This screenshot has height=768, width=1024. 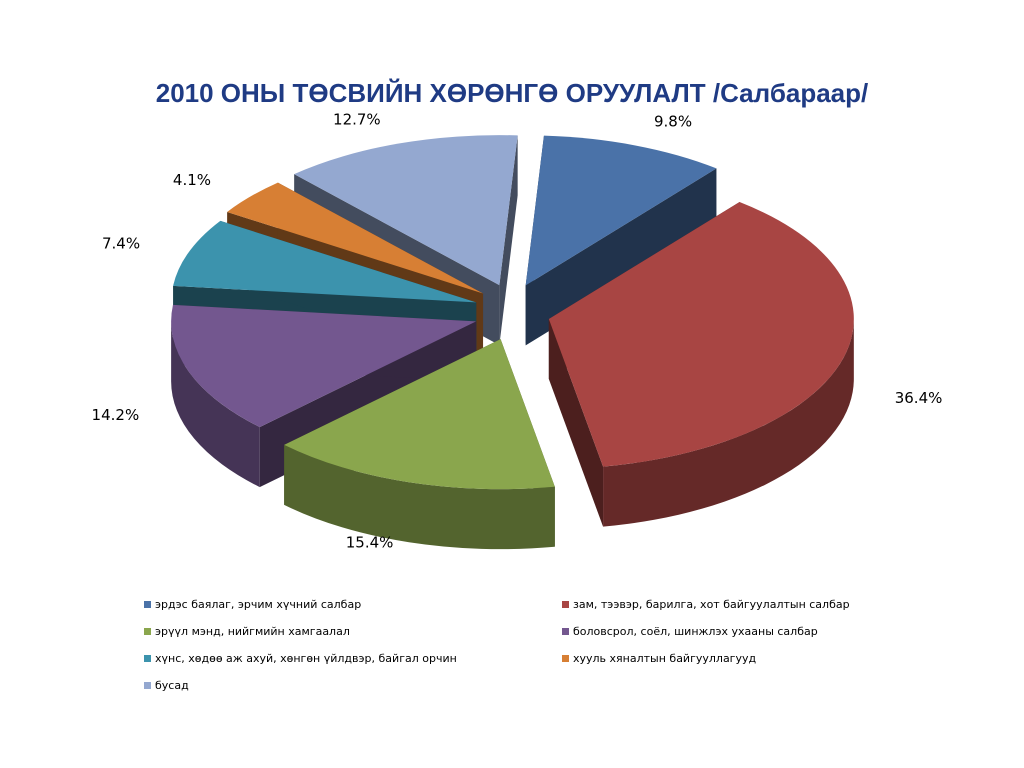 What do you see at coordinates (665, 658) in the screenshot?
I see `legend-label: хууль хяналтын байгууллагууд` at bounding box center [665, 658].